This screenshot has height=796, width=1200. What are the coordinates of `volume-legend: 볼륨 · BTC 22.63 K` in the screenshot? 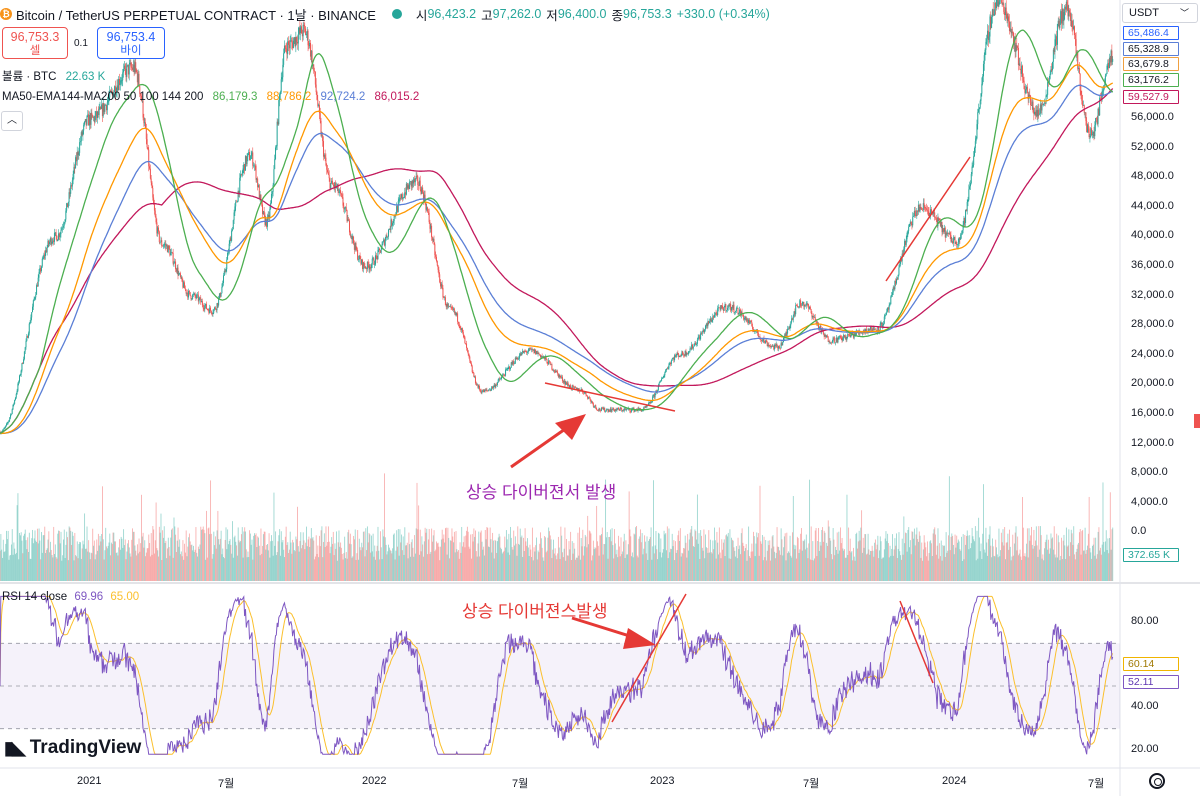 It's located at (53, 76).